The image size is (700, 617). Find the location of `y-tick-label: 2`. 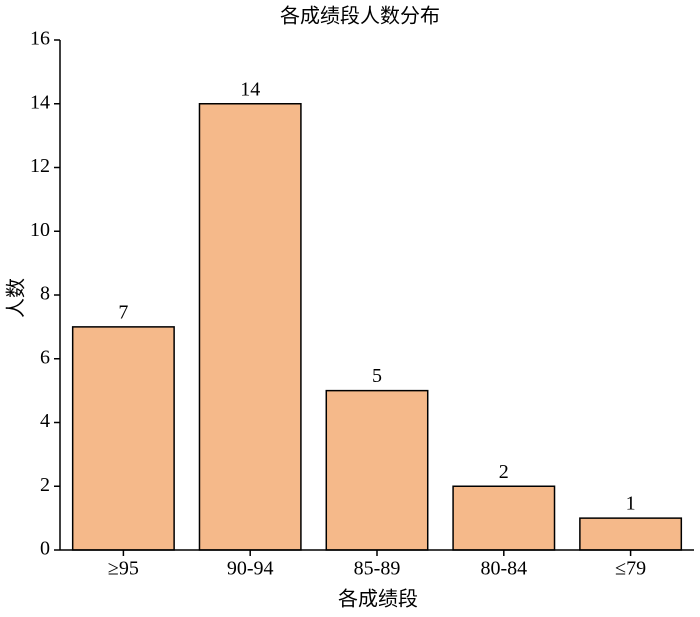

y-tick-label: 2 is located at coordinates (45, 485).